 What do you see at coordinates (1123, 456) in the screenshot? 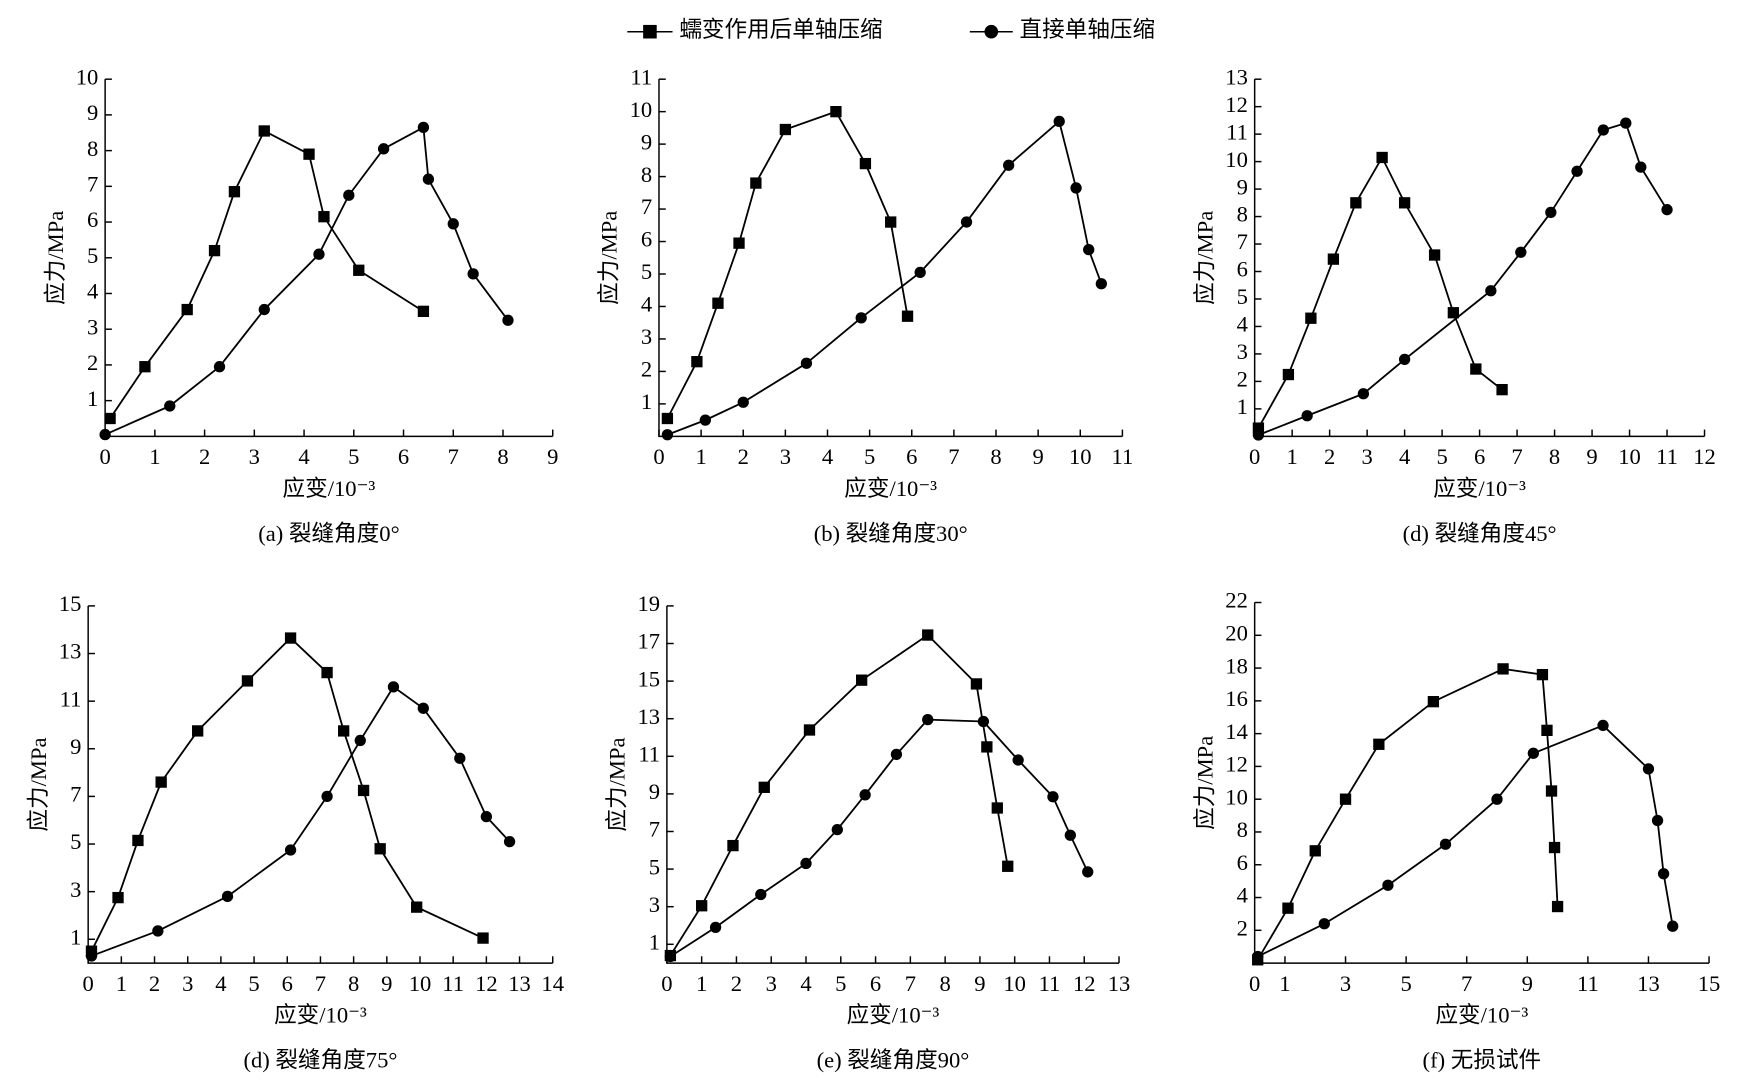
I see `x-tick-label: 11` at bounding box center [1123, 456].